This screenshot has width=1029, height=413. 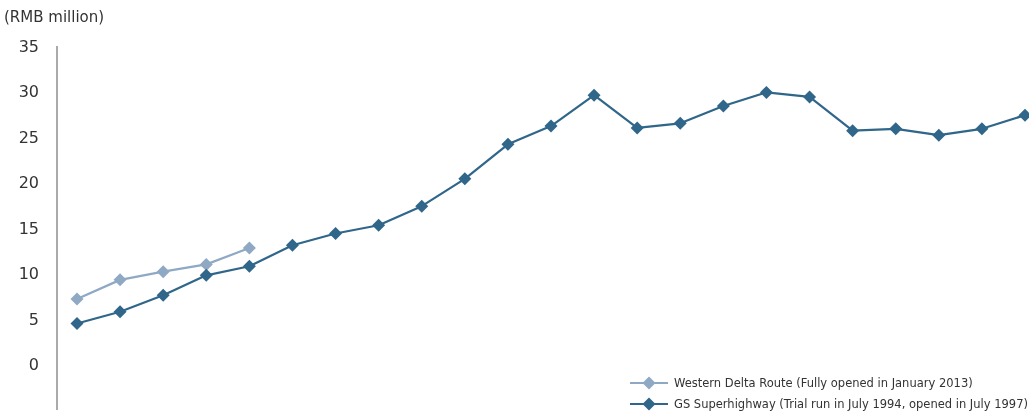 I want to click on y-tick-label: 35, so click(x=28, y=46).